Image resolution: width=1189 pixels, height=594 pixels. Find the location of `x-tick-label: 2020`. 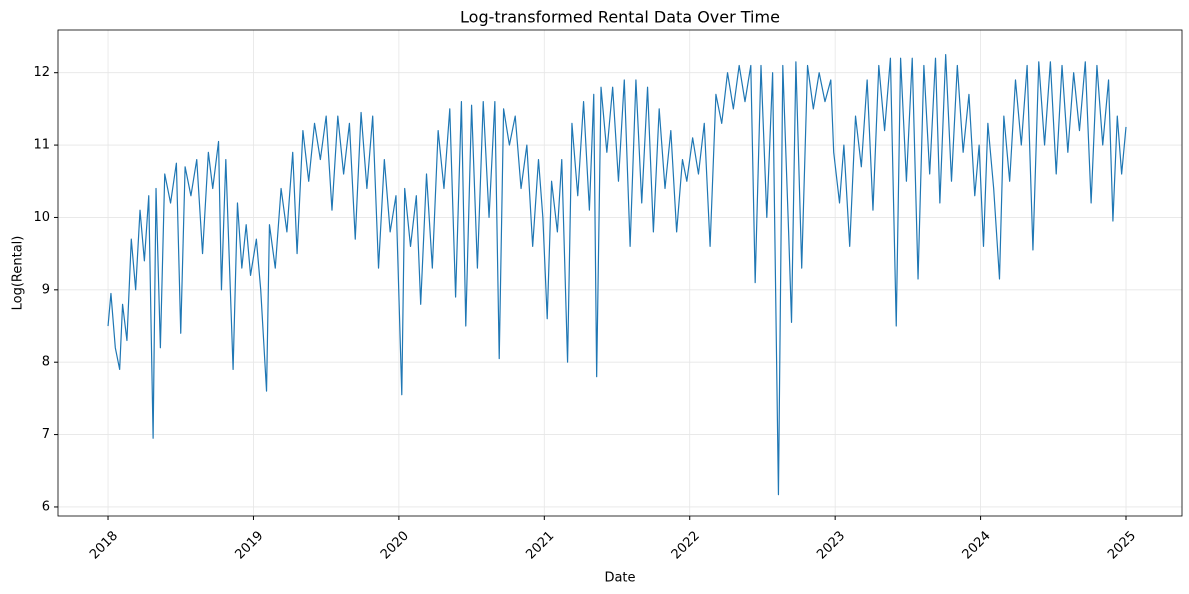

x-tick-label: 2020 is located at coordinates (395, 545).